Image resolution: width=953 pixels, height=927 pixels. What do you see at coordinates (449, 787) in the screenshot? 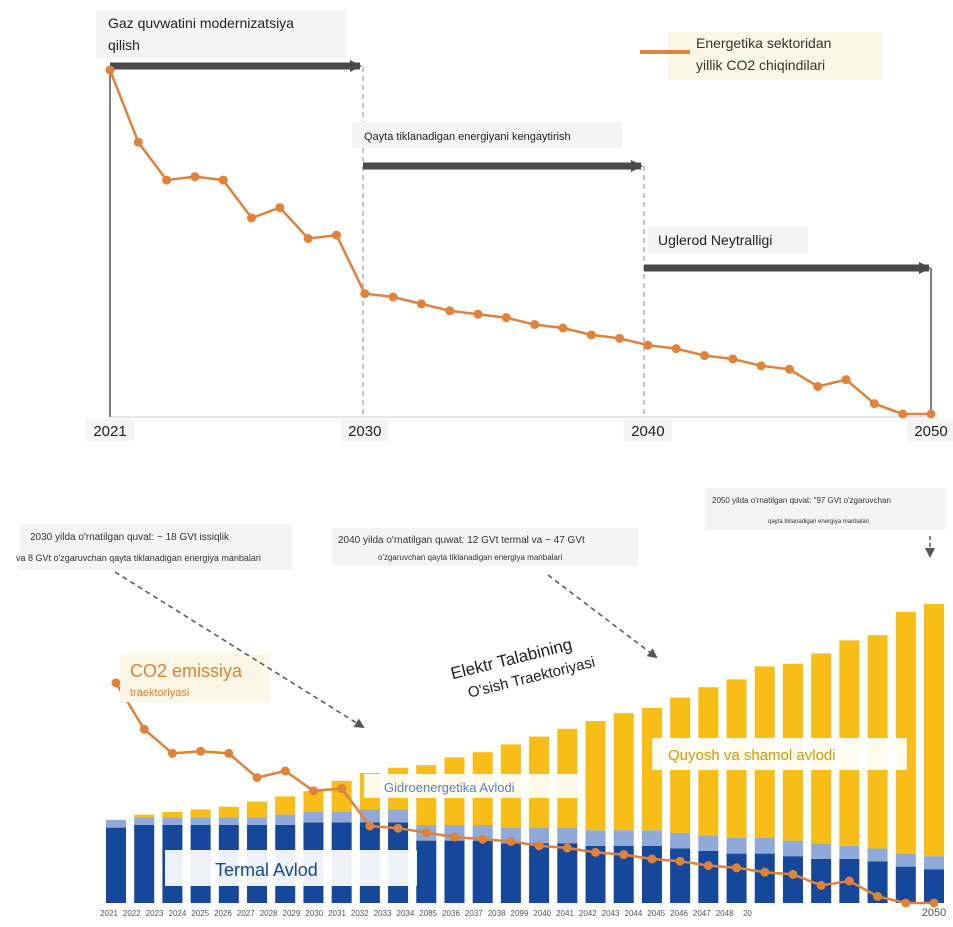
I see `gidro-label: Gidroenergetika Avlodi` at bounding box center [449, 787].